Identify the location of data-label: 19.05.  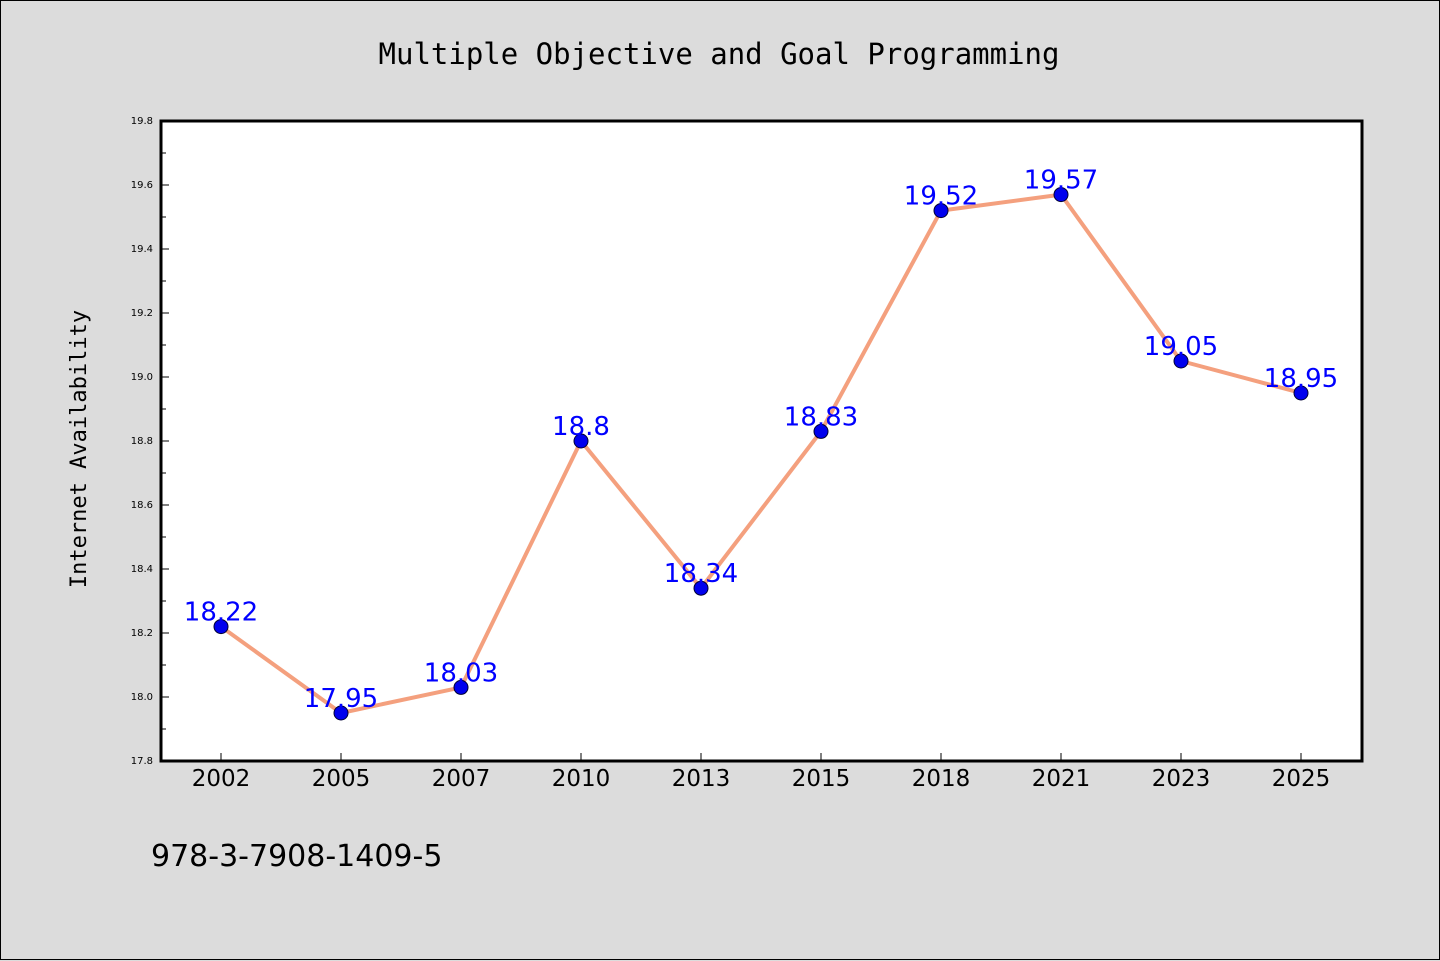
(1181, 347).